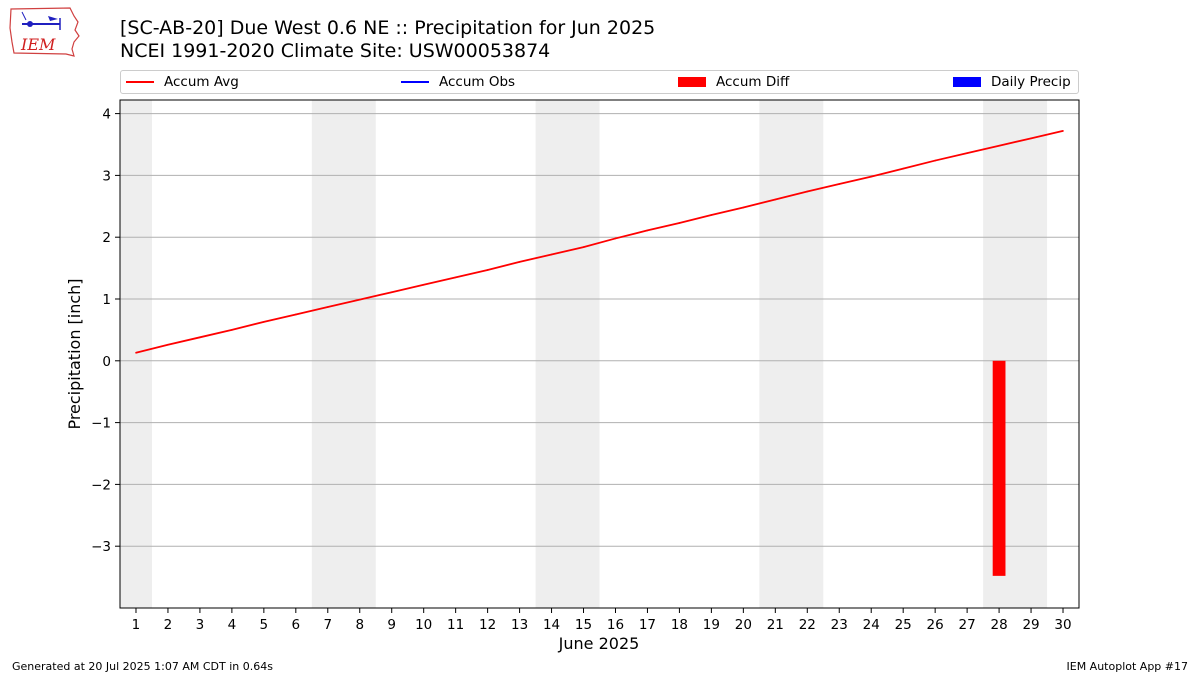  What do you see at coordinates (583, 625) in the screenshot?
I see `x-tick-label: 15` at bounding box center [583, 625].